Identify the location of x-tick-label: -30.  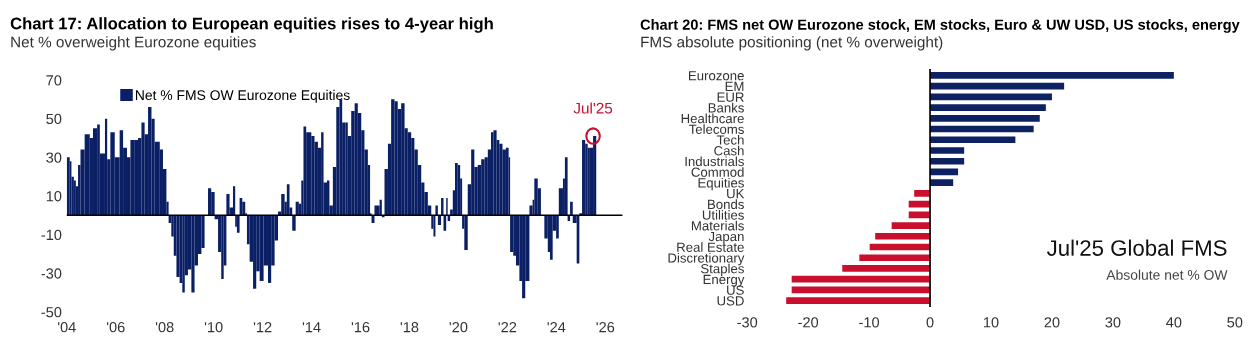
(747, 322).